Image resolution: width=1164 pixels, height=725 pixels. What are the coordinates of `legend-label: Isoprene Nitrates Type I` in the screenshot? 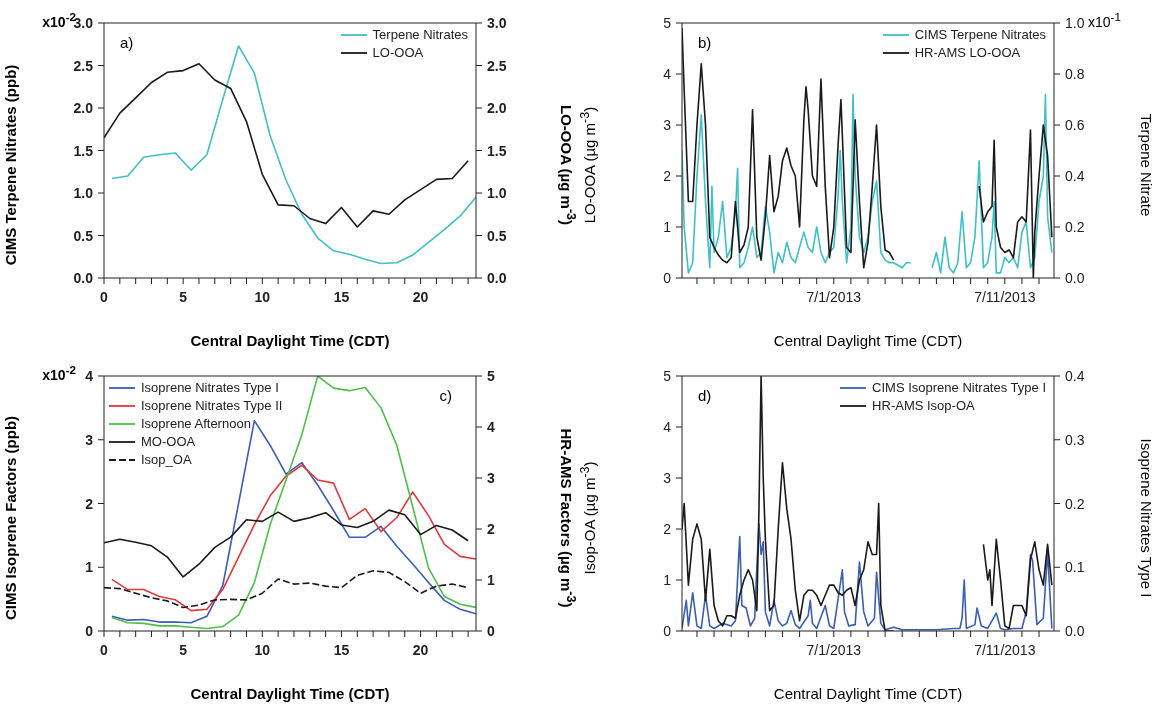 It's located at (210, 388).